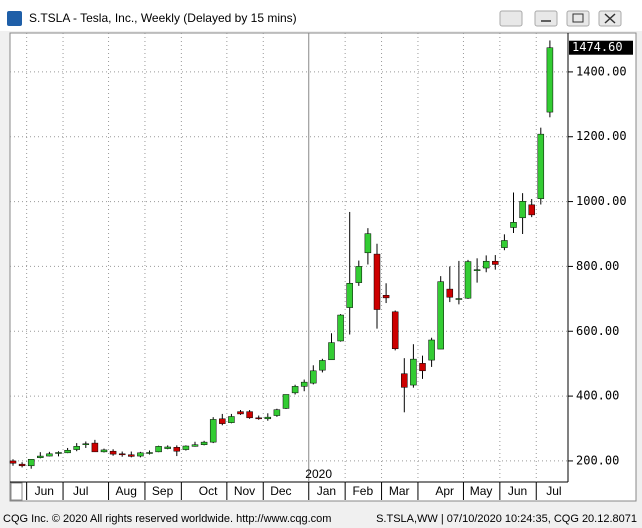 This screenshot has height=528, width=642. What do you see at coordinates (444, 491) in the screenshot?
I see `x-tick-label: Apr` at bounding box center [444, 491].